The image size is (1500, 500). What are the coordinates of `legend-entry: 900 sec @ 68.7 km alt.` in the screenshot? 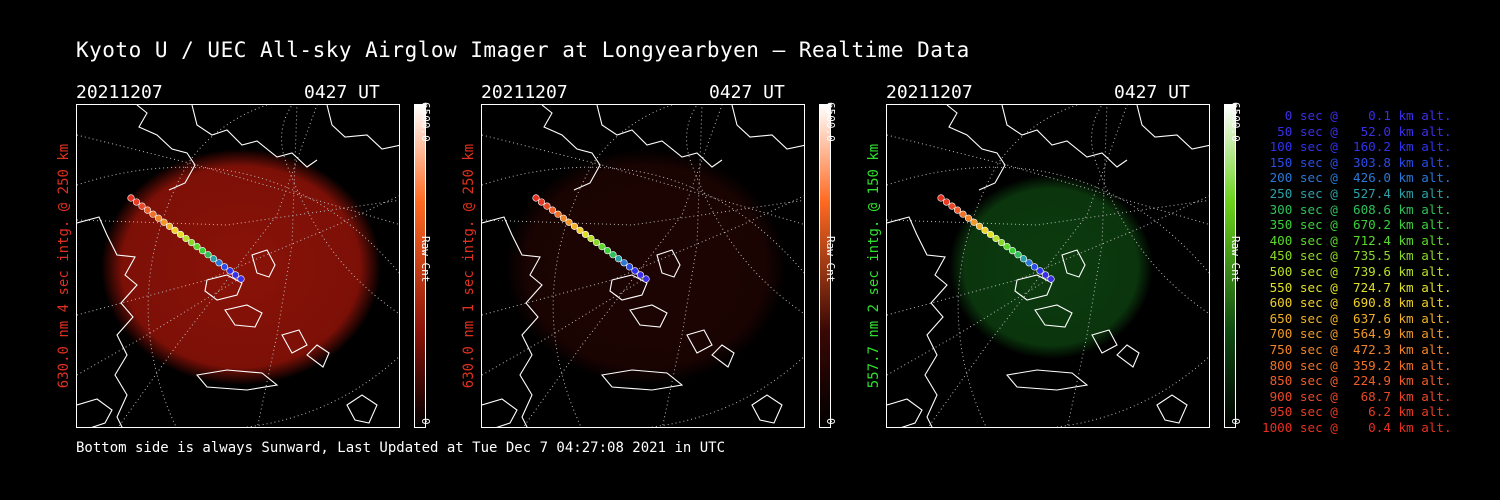 It's located at (1357, 396).